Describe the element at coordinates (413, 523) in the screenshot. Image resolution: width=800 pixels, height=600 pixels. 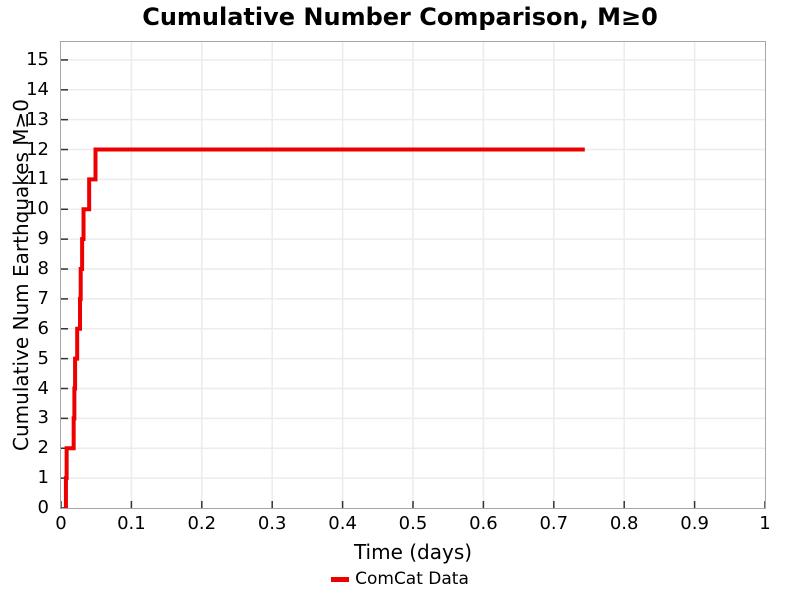
I see `x-tick-label: 0.5` at that location.